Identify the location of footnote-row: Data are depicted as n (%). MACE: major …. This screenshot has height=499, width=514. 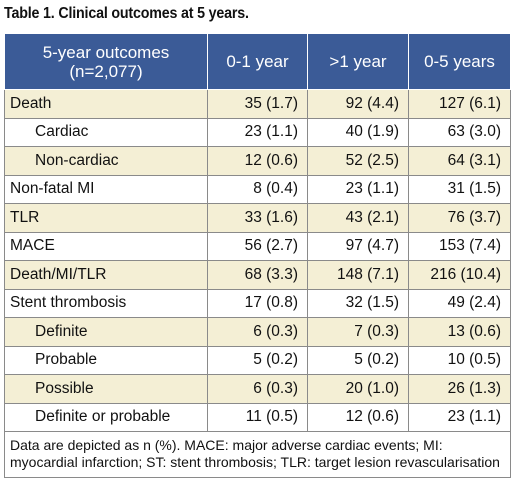
(257, 454).